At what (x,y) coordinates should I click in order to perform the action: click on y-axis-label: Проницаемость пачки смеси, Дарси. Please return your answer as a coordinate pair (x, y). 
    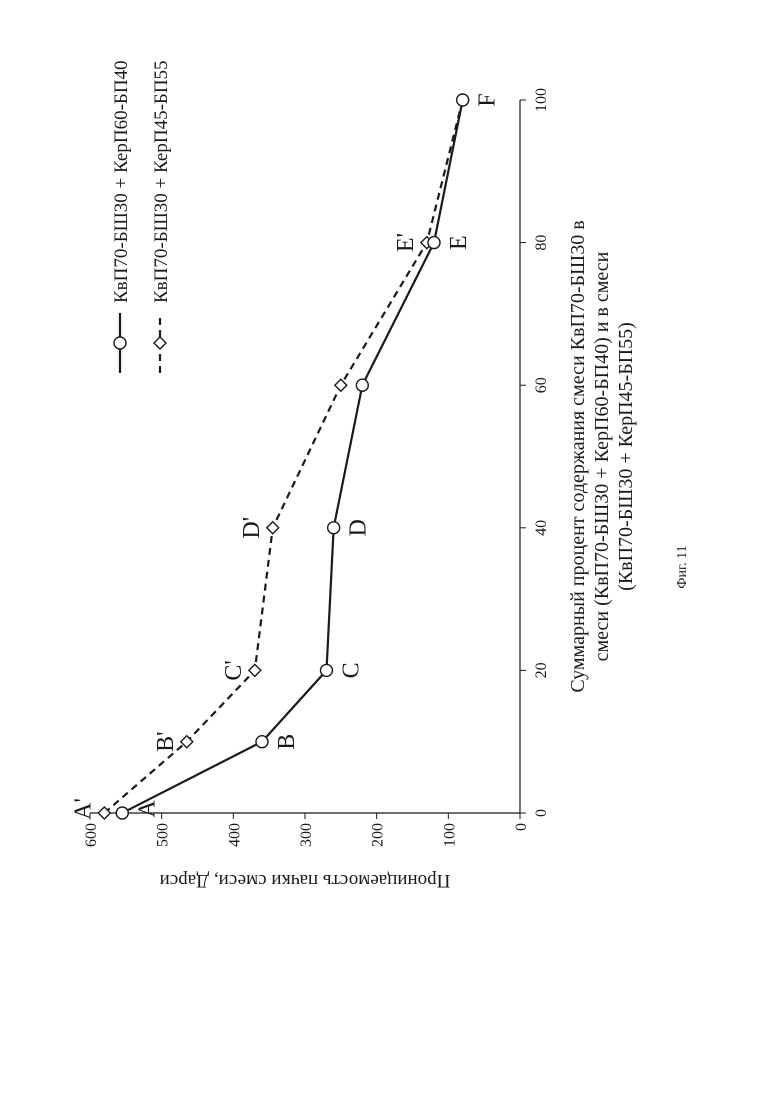
    Looking at the image, I should click on (305, 880).